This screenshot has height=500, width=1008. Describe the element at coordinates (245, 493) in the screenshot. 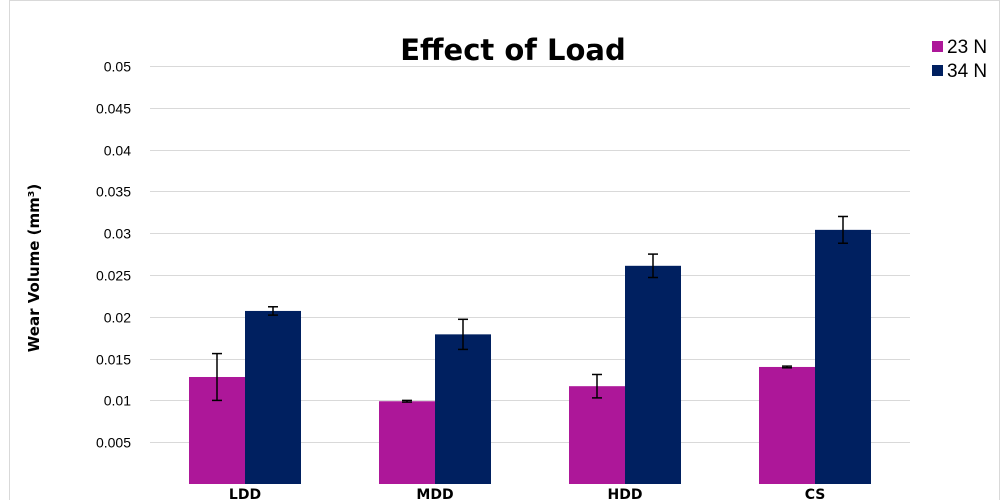

I see `category-label: LDD` at that location.